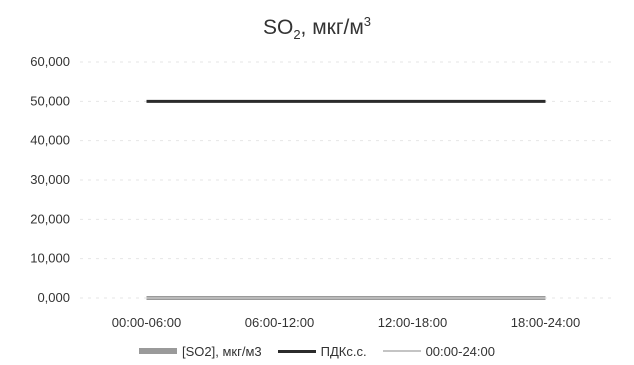  I want to click on legend-item-so2: [SO2], мкг/м3, so click(200, 351).